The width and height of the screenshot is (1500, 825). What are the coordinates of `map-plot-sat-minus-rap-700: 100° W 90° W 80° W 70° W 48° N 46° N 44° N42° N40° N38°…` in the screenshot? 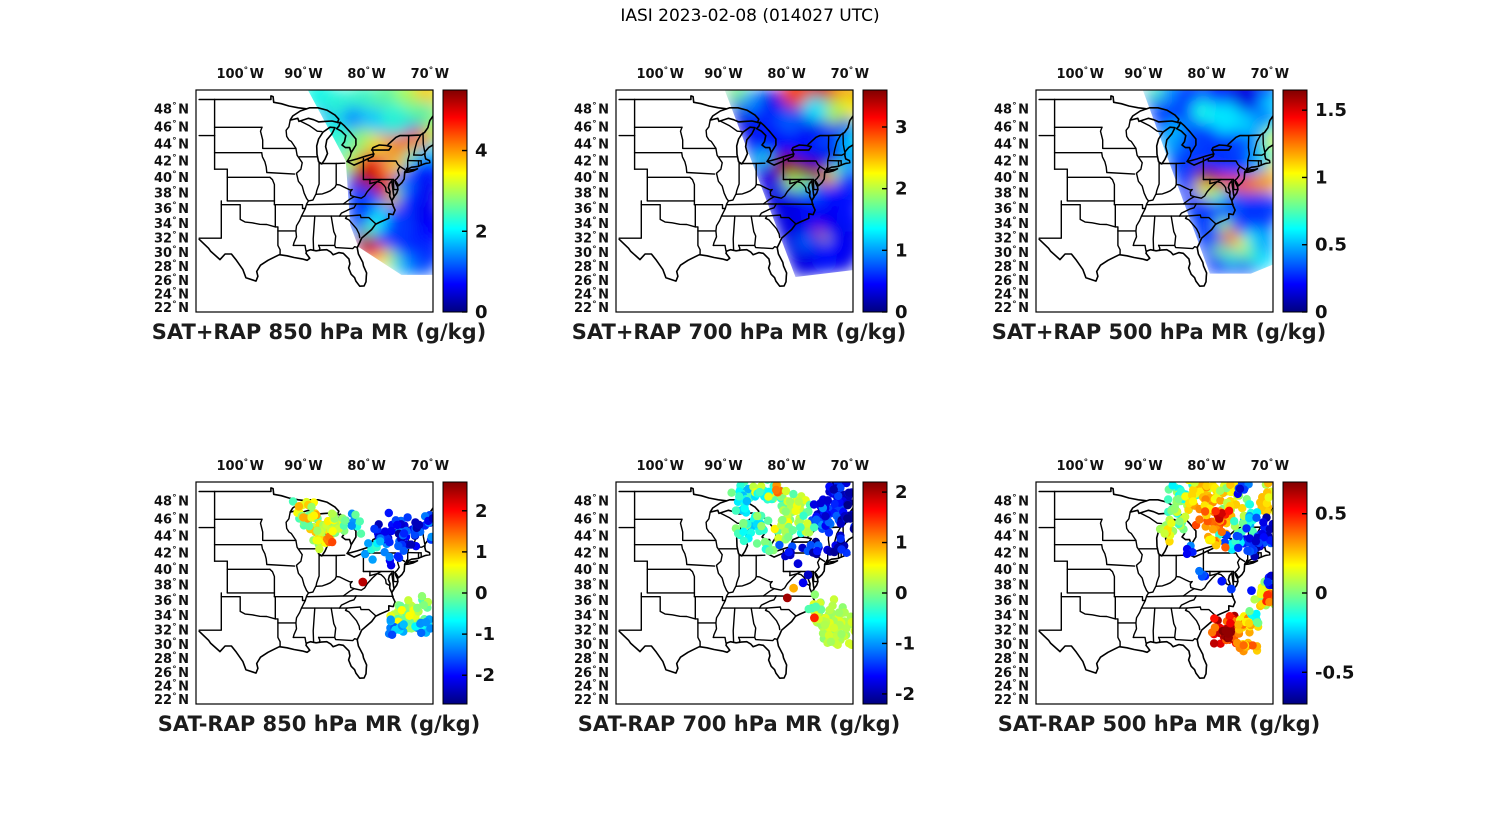 It's located at (744, 583).